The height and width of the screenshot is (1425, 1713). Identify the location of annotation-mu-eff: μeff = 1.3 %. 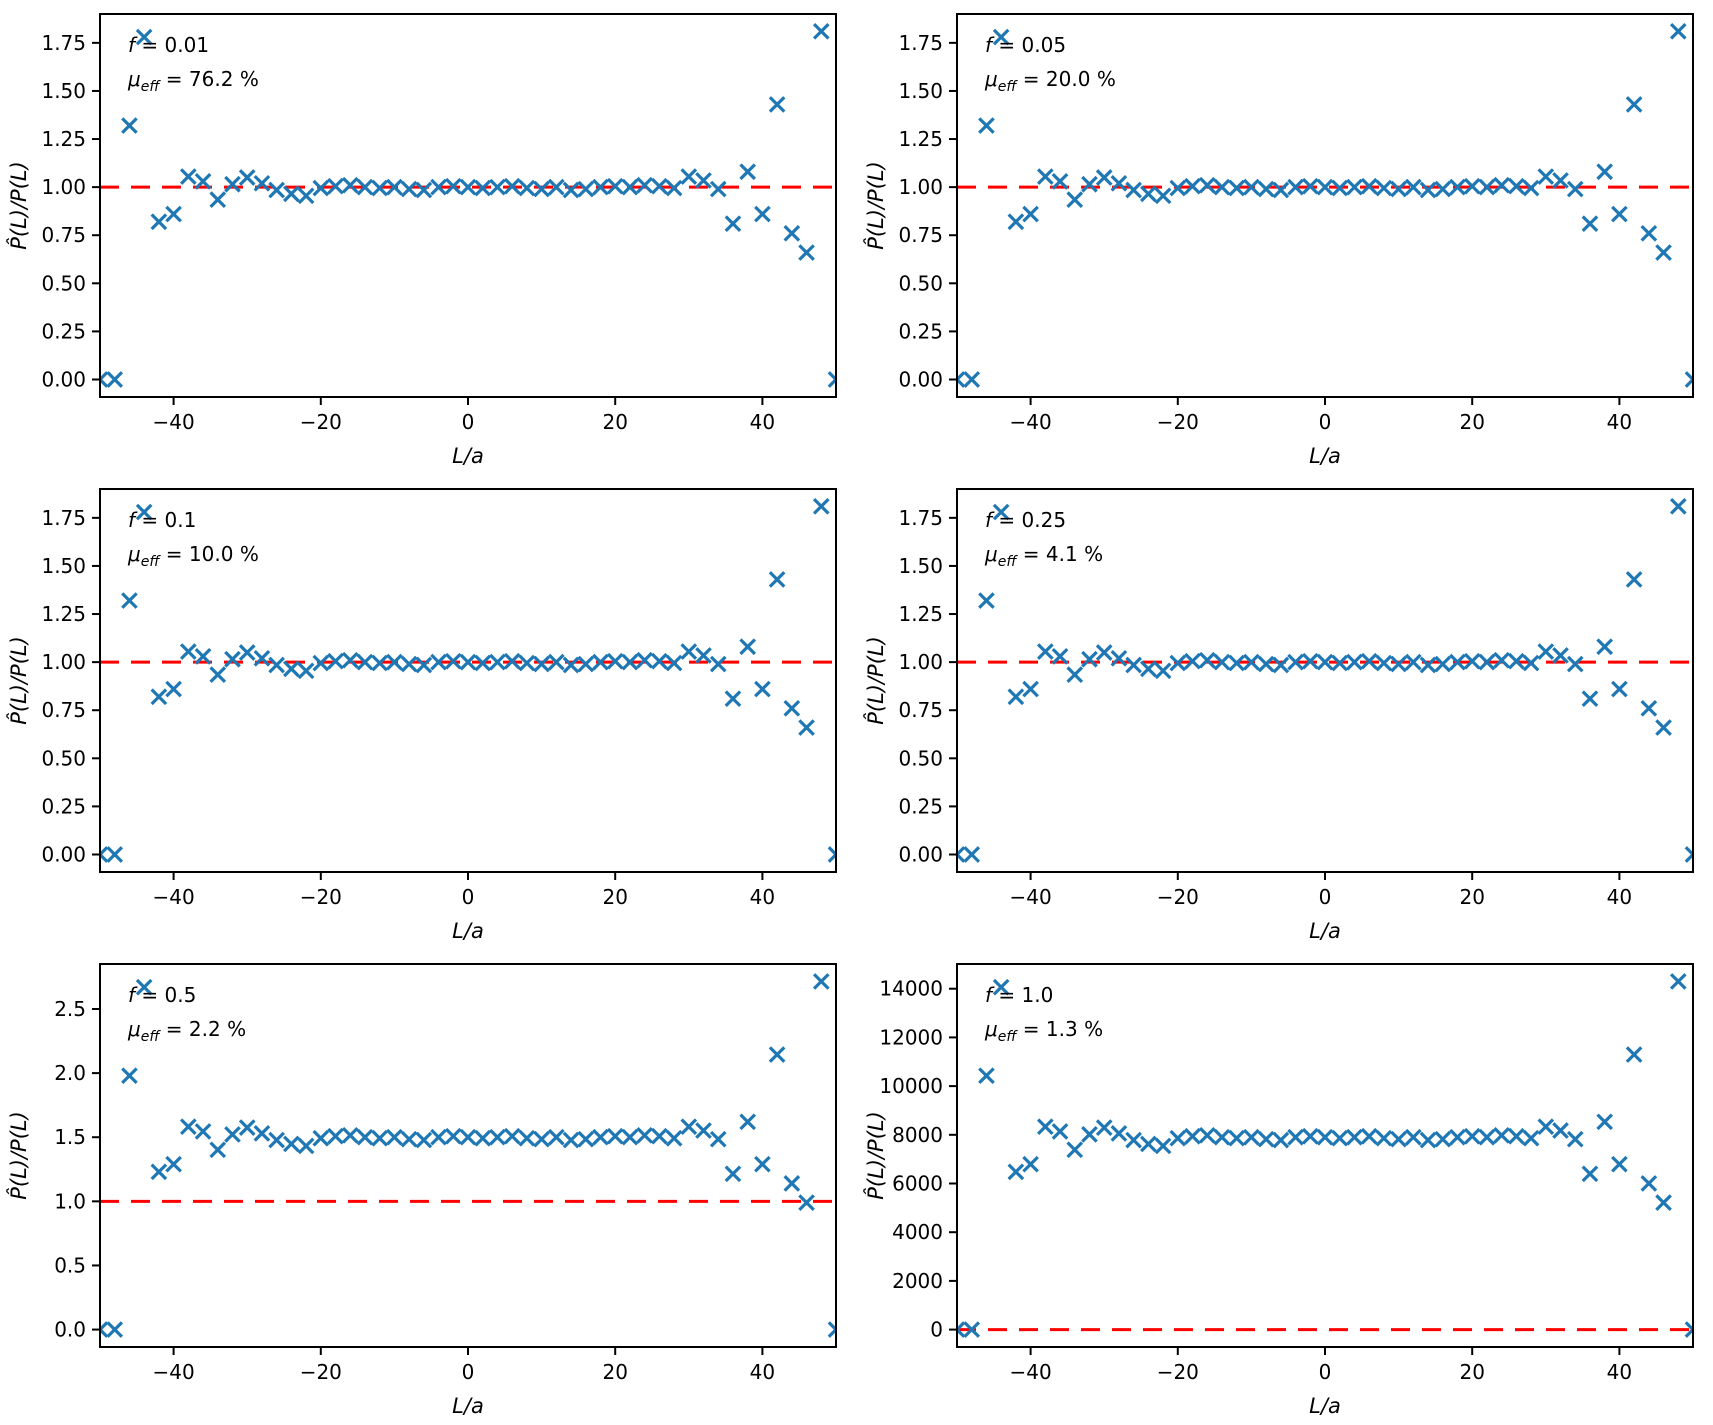
(1043, 1031).